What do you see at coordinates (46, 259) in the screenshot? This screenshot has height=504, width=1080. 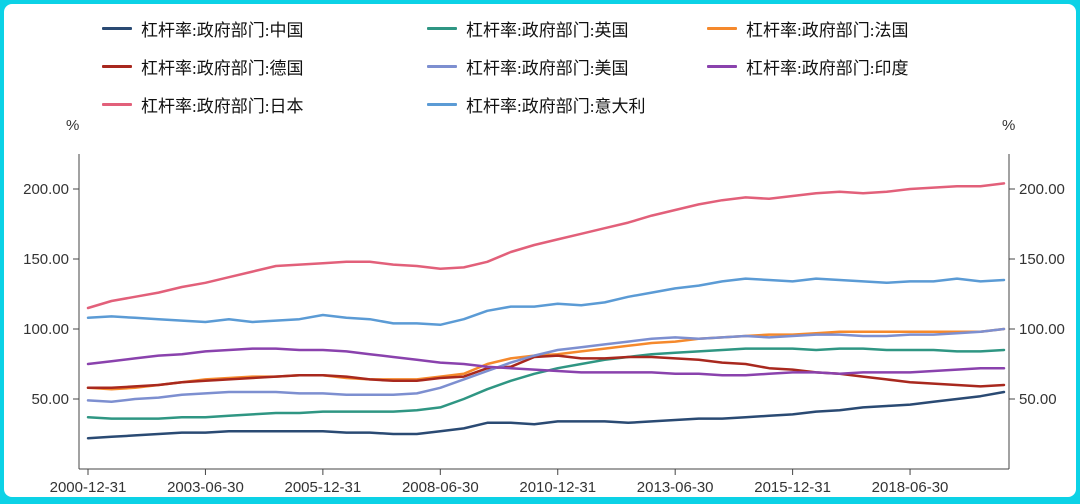 I see `y-tick-label-left: 150.00` at bounding box center [46, 259].